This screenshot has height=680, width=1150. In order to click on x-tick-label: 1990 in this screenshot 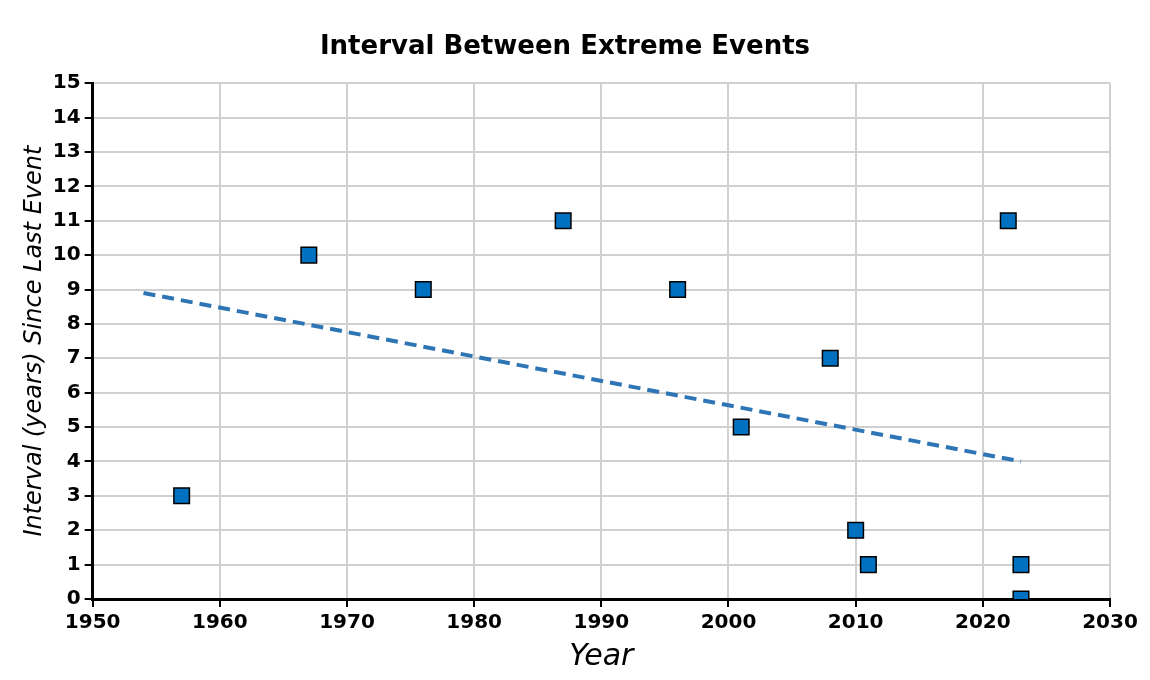, I will do `click(601, 621)`.